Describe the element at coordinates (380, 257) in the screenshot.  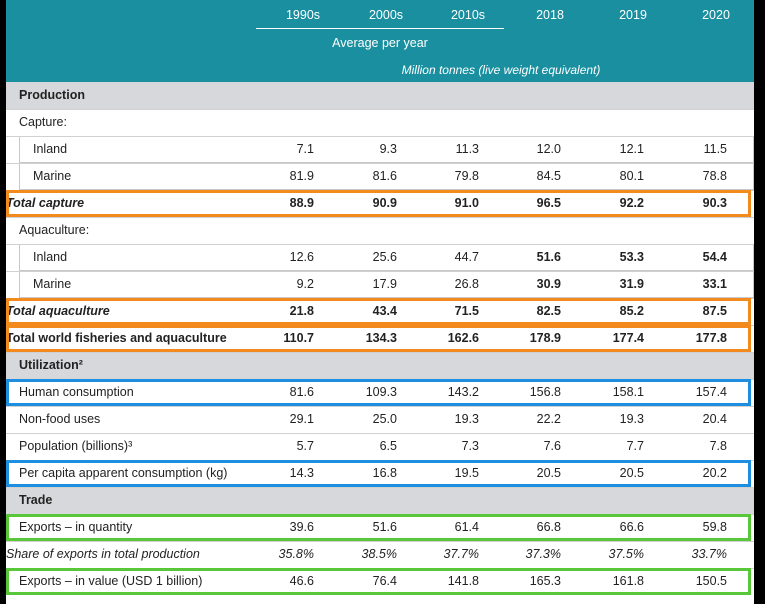
I see `table-row: Inland 12.6 25.6 44.7 51.6 53.3 54.4` at that location.